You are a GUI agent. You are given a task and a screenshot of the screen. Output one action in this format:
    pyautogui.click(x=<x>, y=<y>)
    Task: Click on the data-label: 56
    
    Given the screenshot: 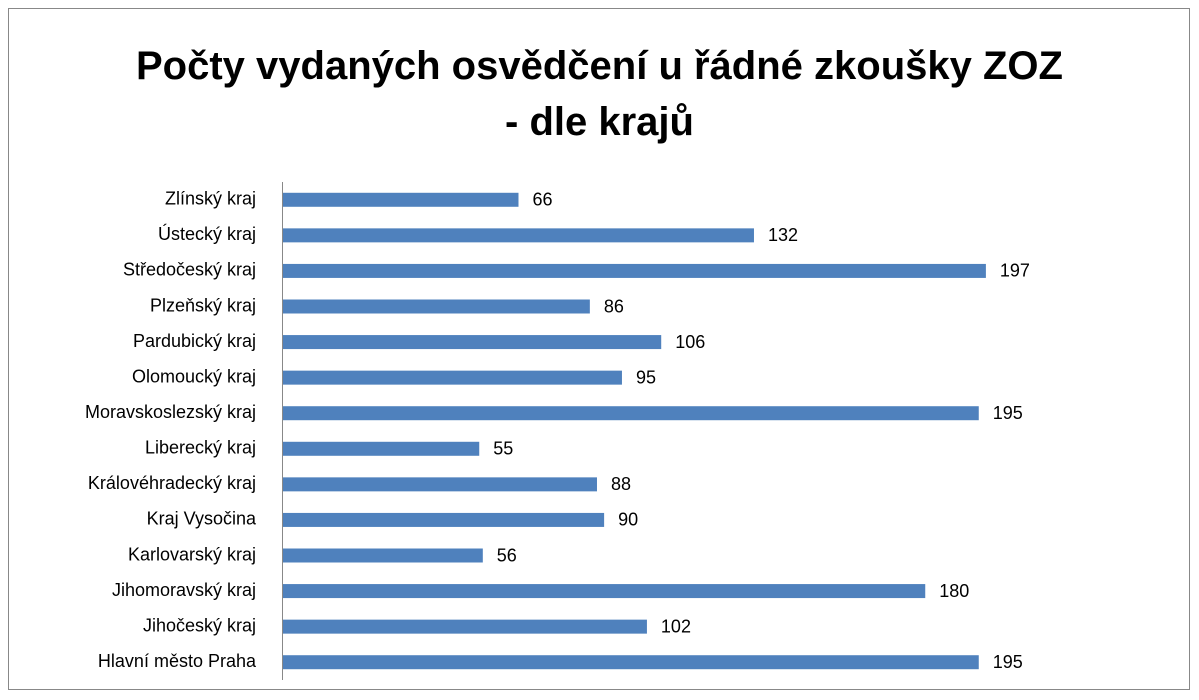 What is the action you would take?
    pyautogui.click(x=507, y=555)
    